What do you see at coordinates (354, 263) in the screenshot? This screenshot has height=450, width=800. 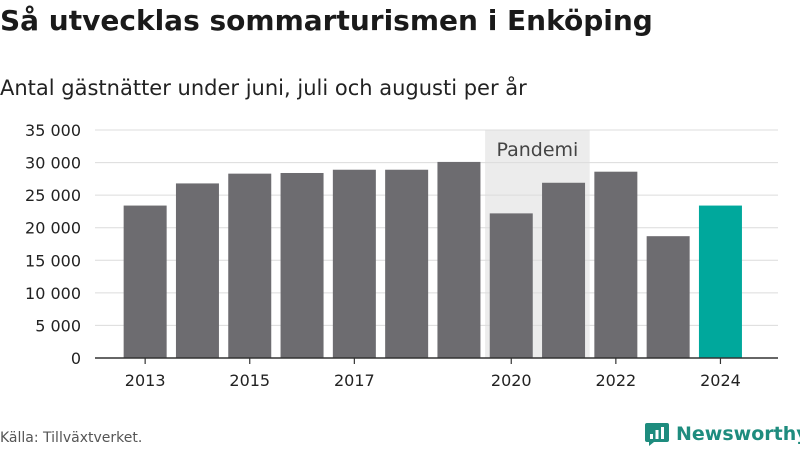 I see `bar-2017` at bounding box center [354, 263].